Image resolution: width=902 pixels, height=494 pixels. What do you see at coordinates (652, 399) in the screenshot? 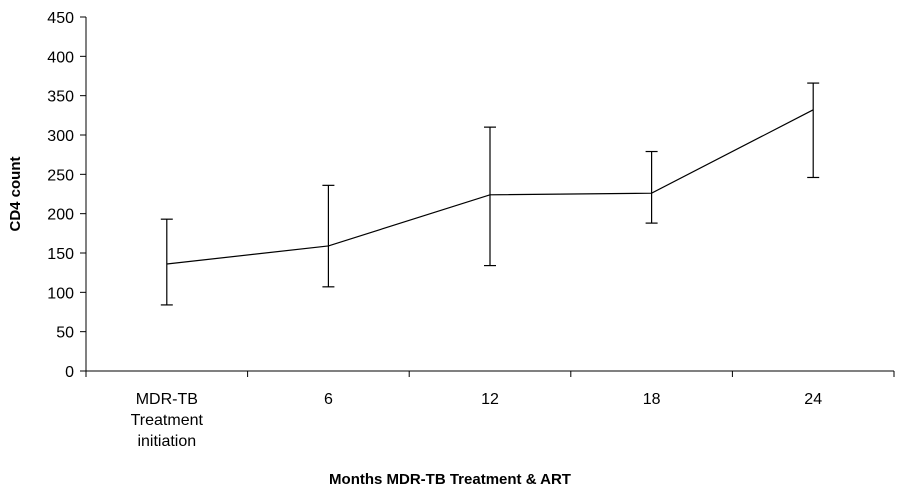
I see `x-tick-label: 18` at bounding box center [652, 399].